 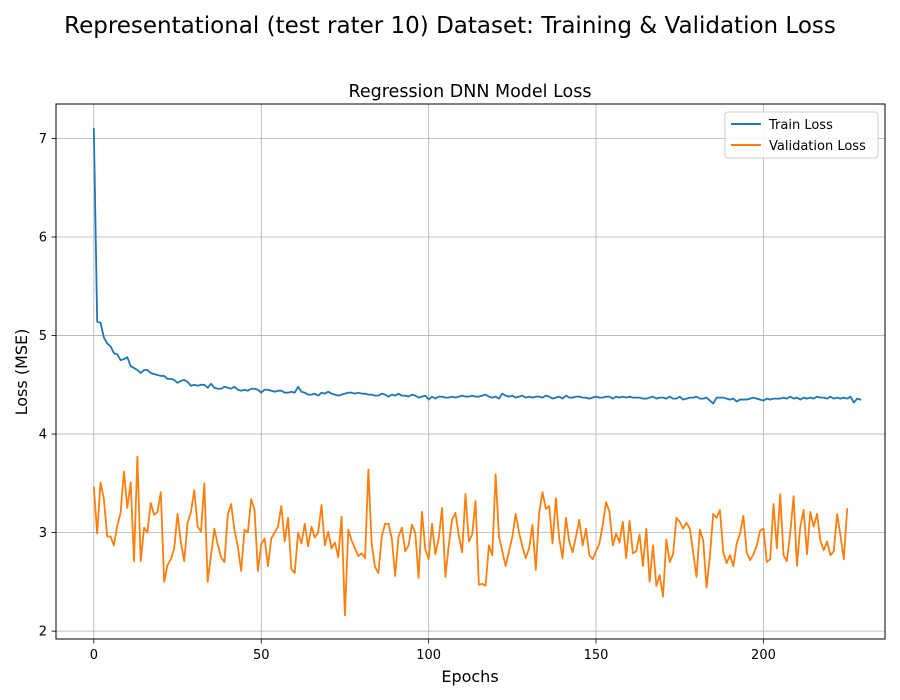 I want to click on x-tick-label-50: 50, so click(x=261, y=655).